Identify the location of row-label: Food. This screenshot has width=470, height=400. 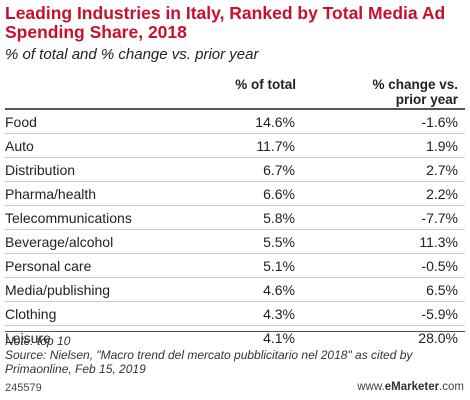
(21, 122).